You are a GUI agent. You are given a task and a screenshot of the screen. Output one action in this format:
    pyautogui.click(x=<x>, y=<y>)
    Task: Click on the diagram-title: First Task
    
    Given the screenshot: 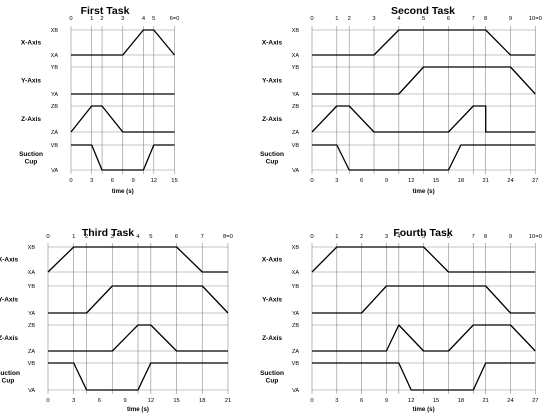 What is the action you would take?
    pyautogui.click(x=105, y=11)
    